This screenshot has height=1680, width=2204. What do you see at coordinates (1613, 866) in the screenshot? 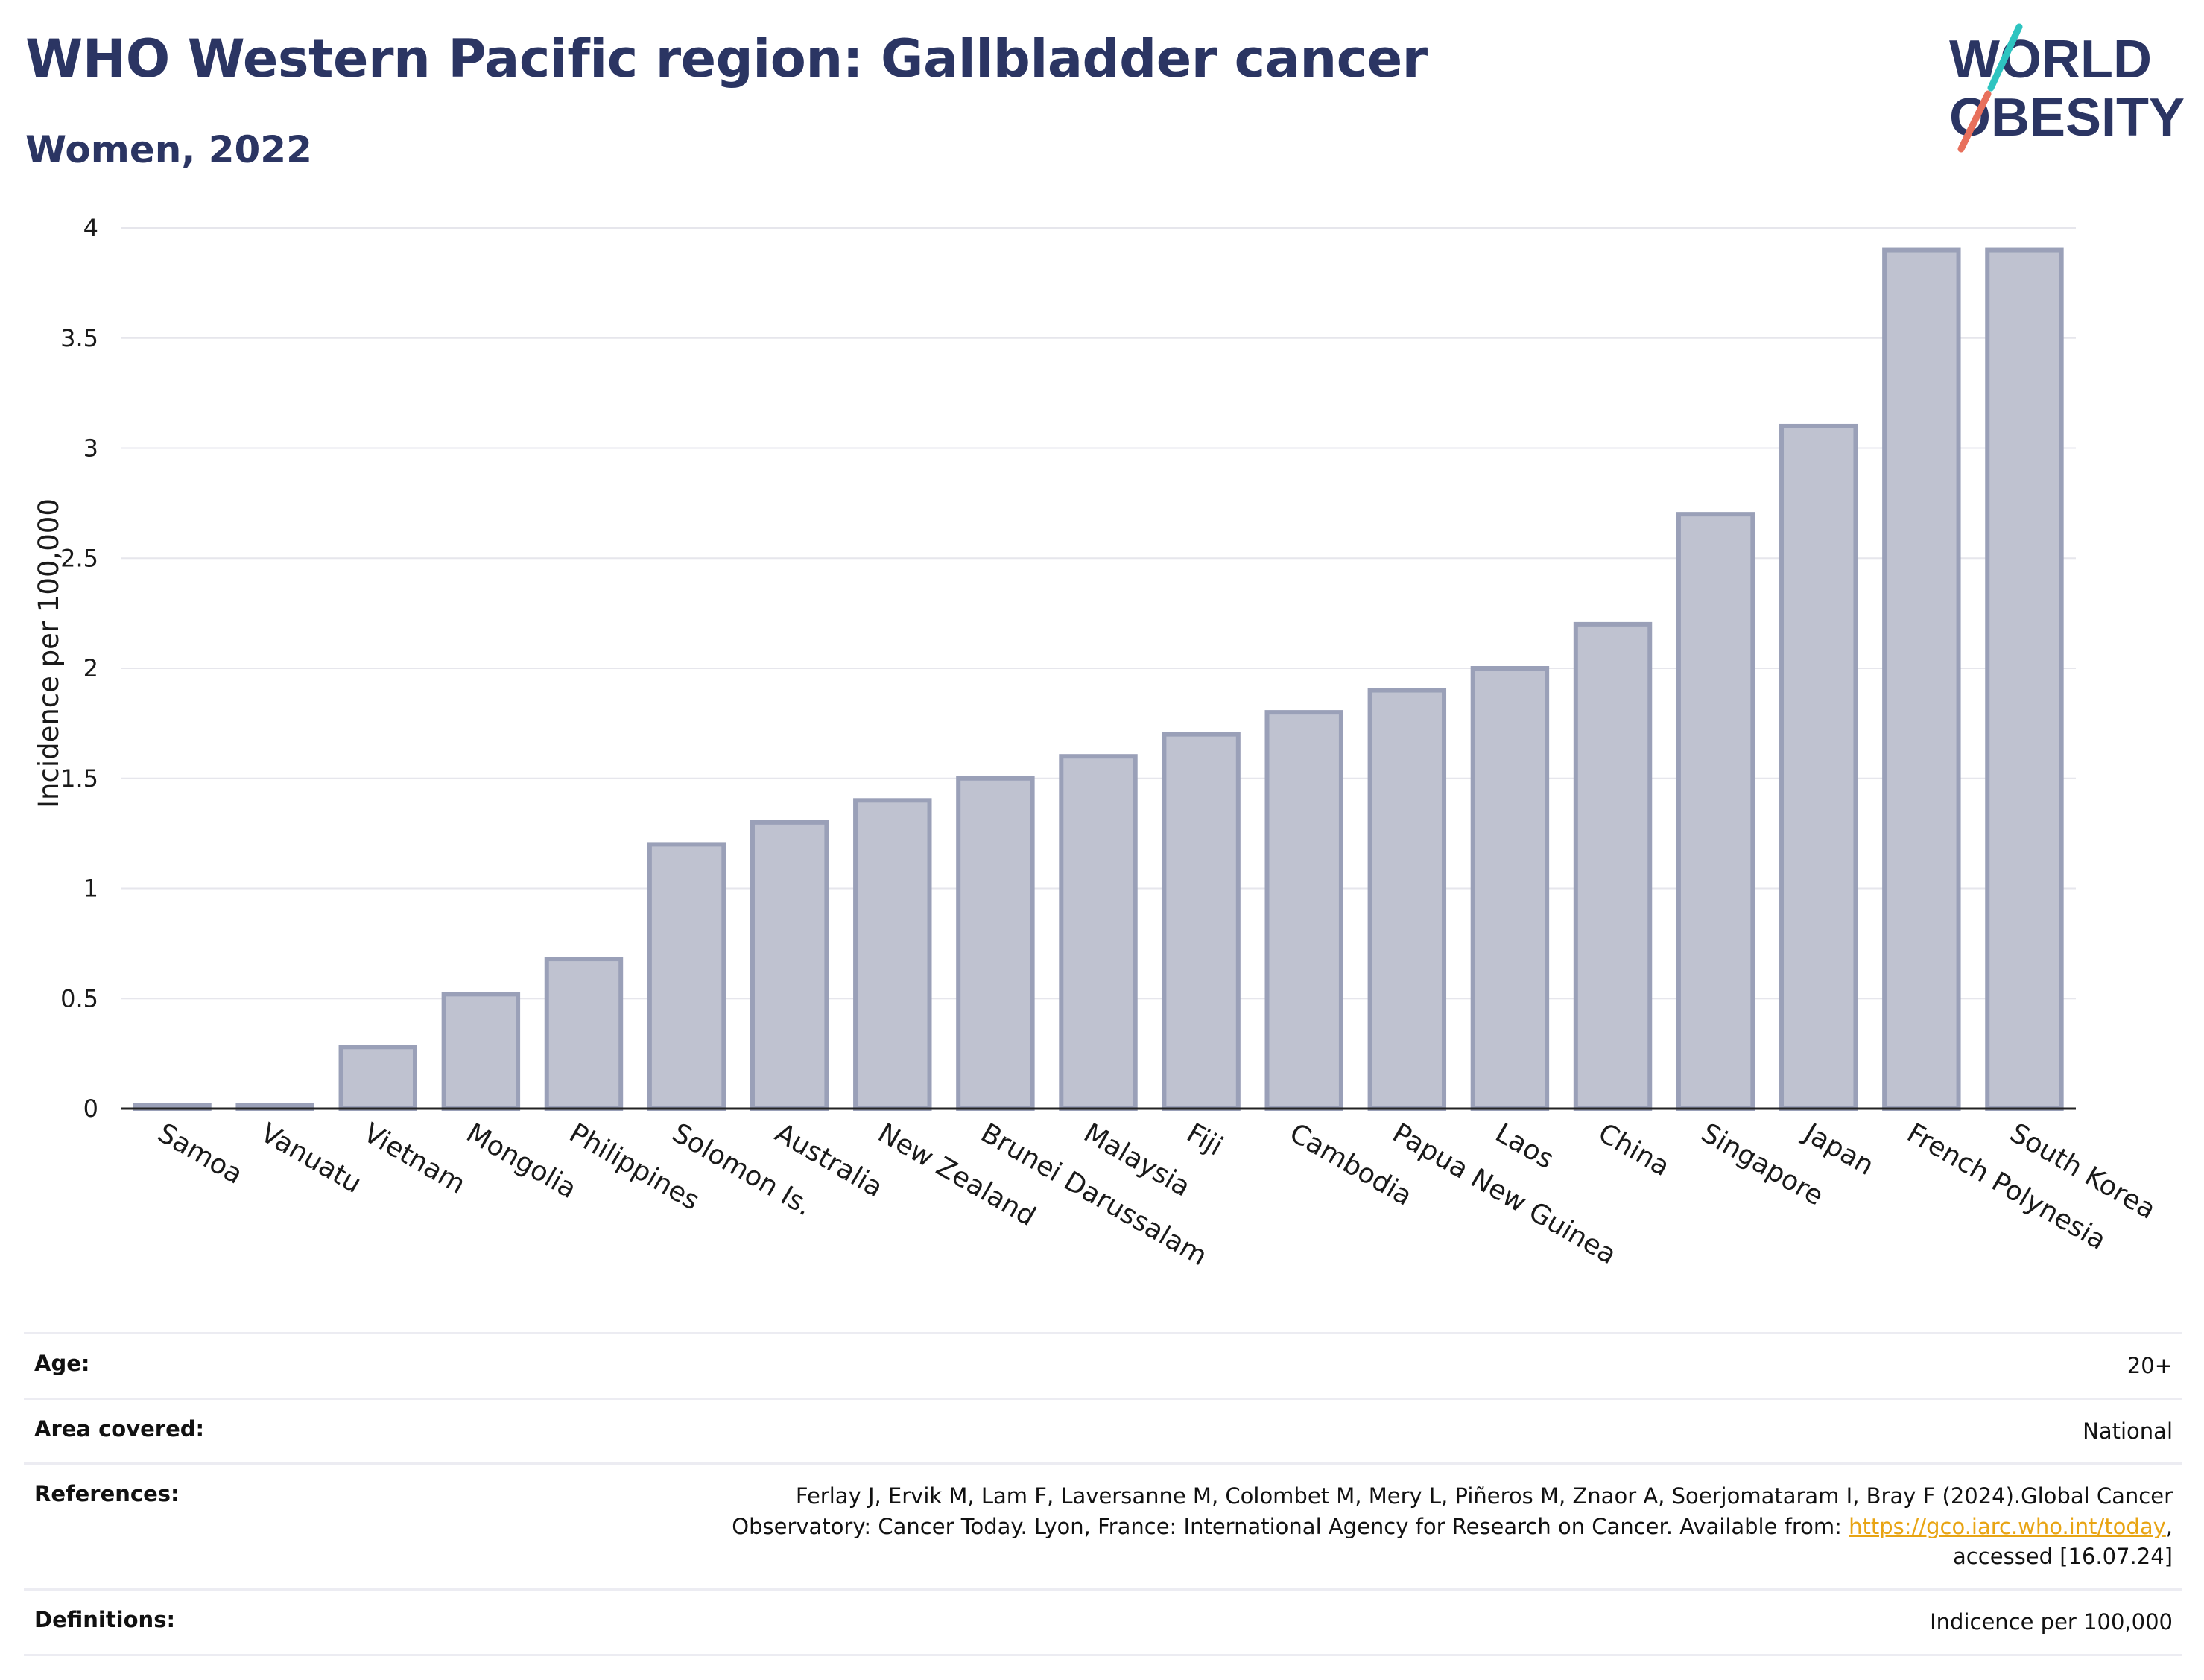
I see `bar-china` at bounding box center [1613, 866].